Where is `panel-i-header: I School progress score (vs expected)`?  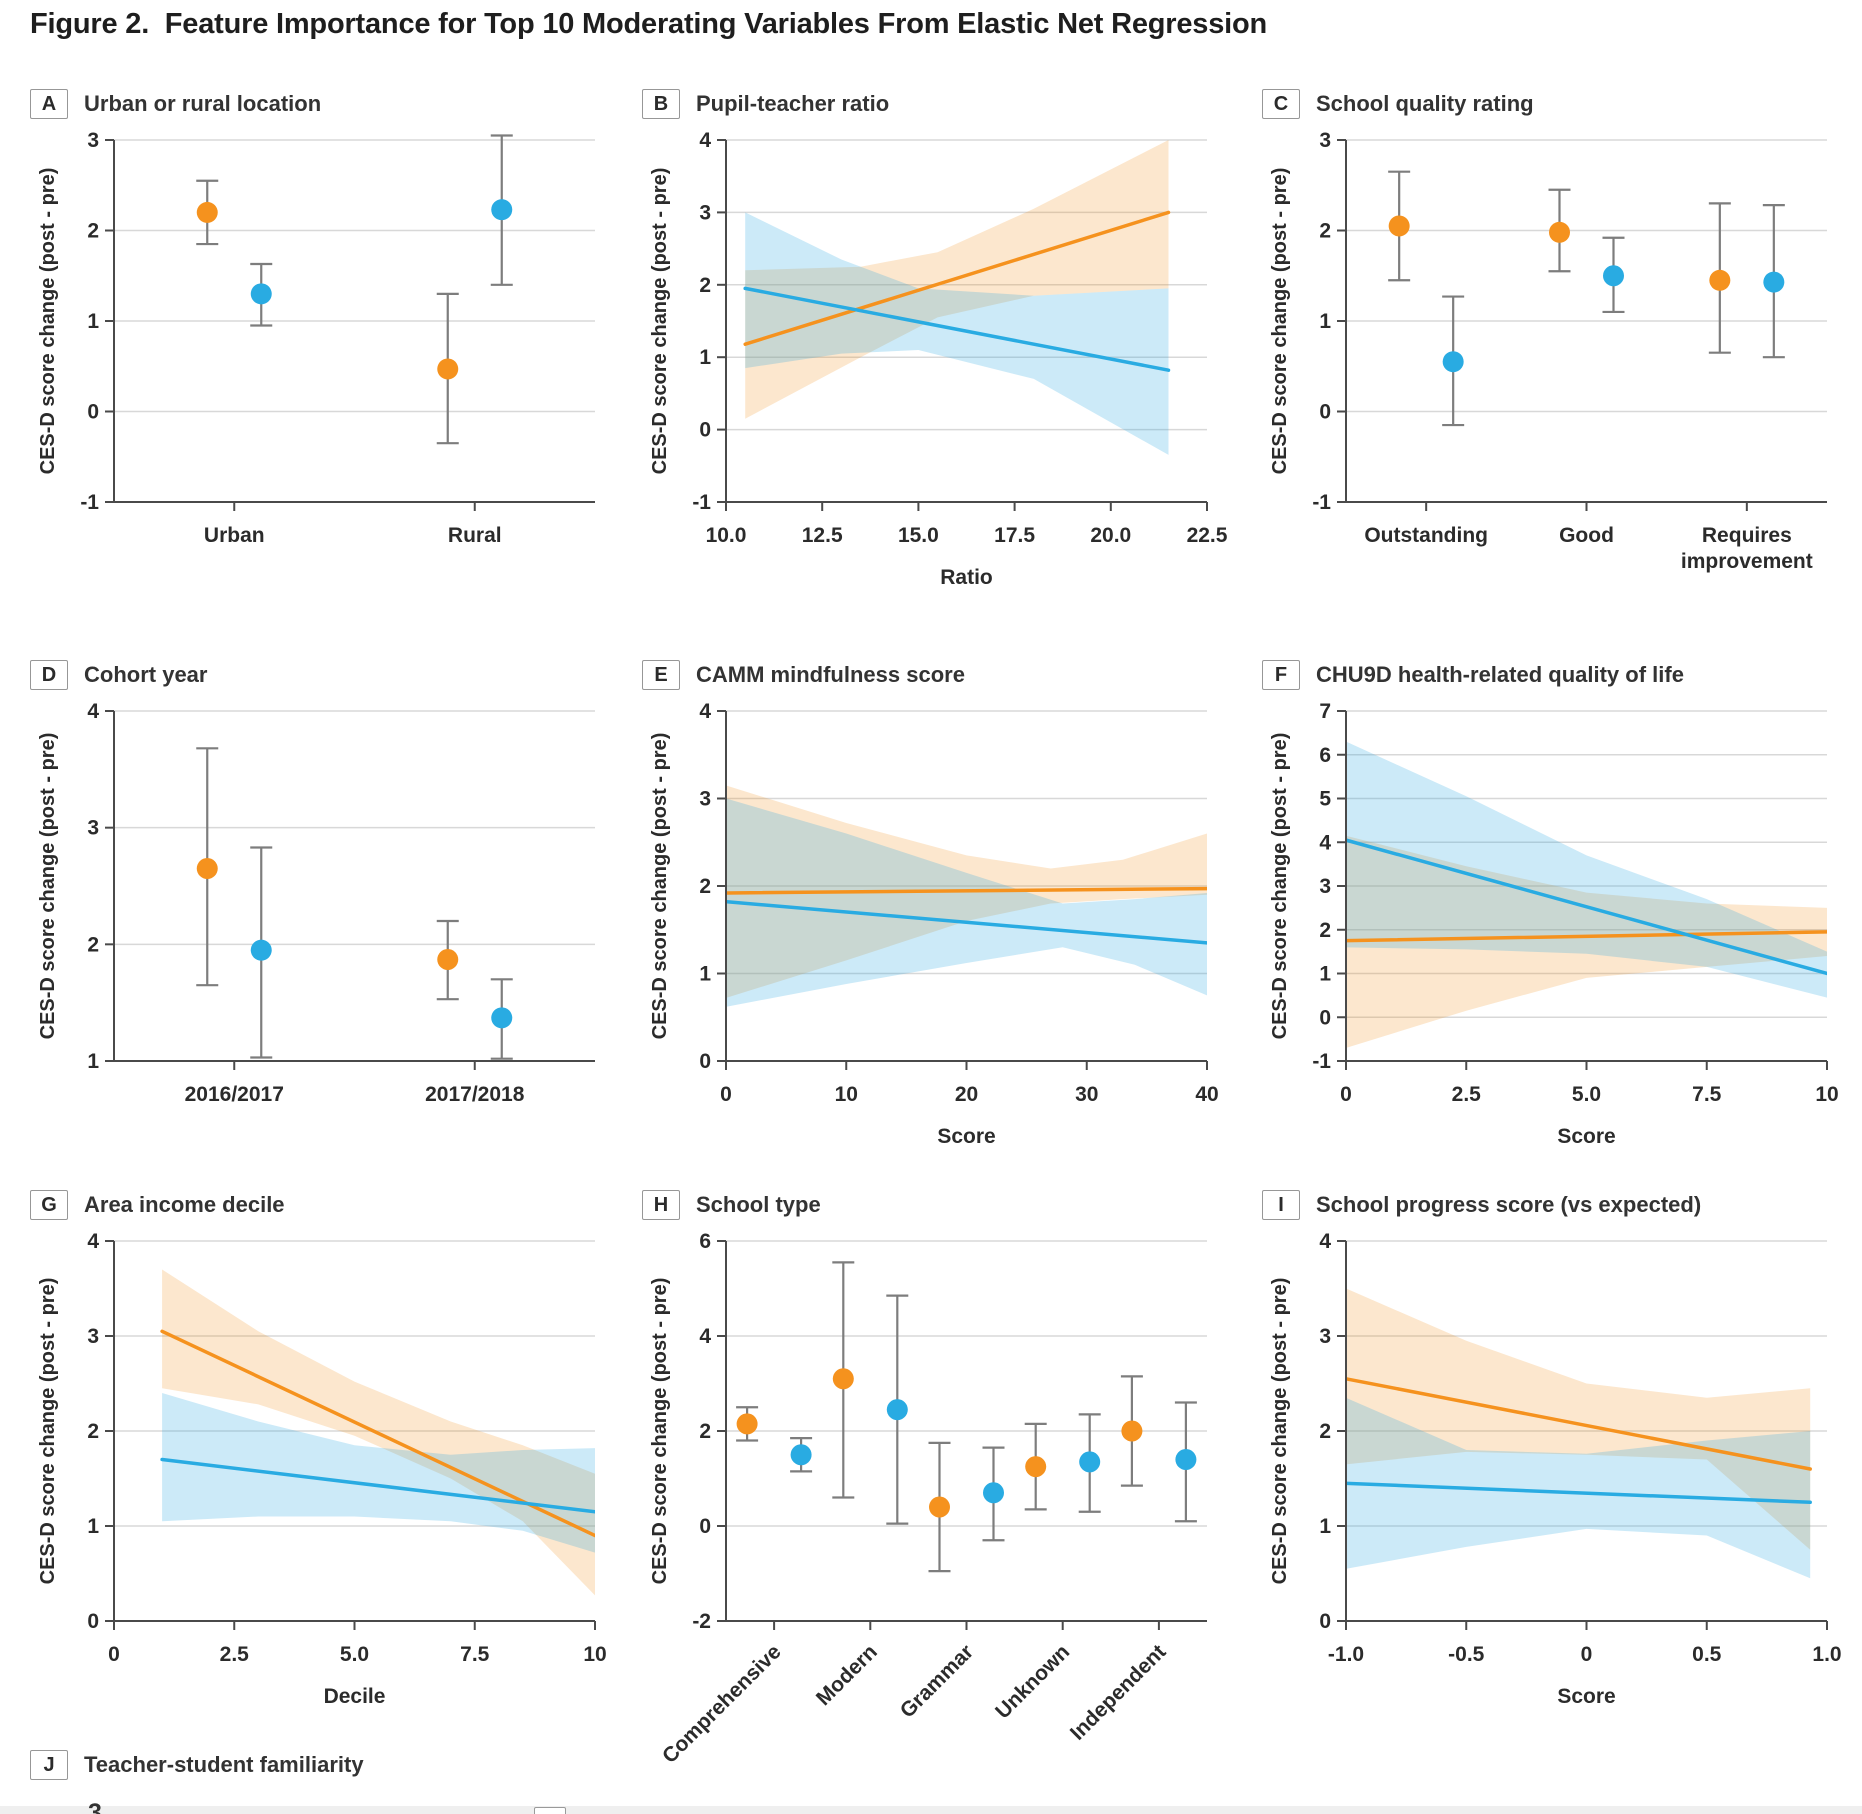
panel-i-header: I School progress score (vs expected) is located at coordinates (1554, 1205).